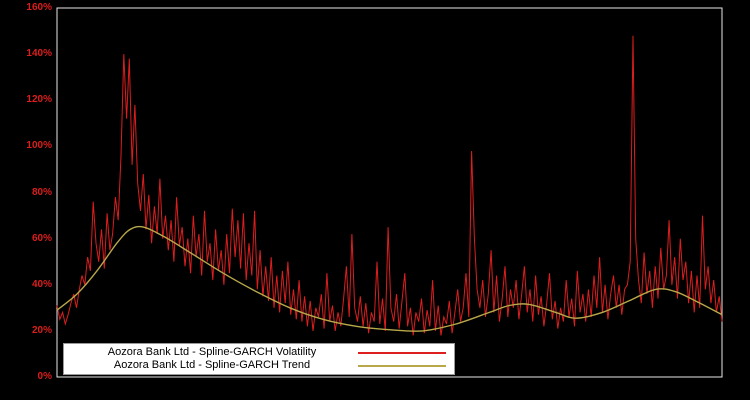 The height and width of the screenshot is (400, 750). What do you see at coordinates (402, 352) in the screenshot?
I see `volatility-line-swatch-icon` at bounding box center [402, 352].